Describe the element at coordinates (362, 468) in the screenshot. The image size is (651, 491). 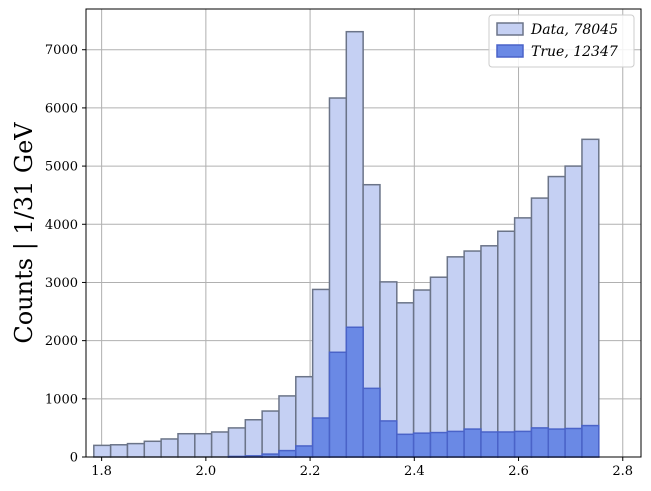
I see `x-axis-ticks: 1.8 2.0 2.2 2.4 2.6 2.8` at that location.